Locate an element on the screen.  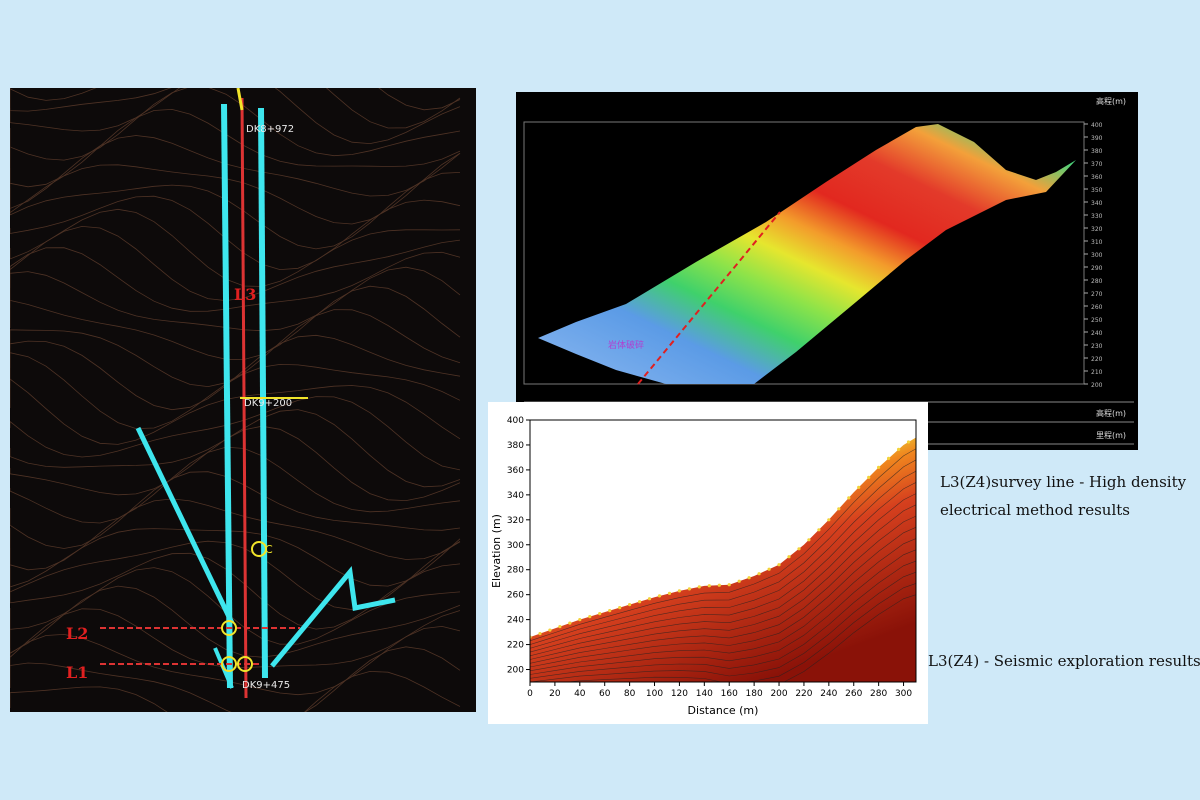
velocity-field is located at coordinates (723, 559).